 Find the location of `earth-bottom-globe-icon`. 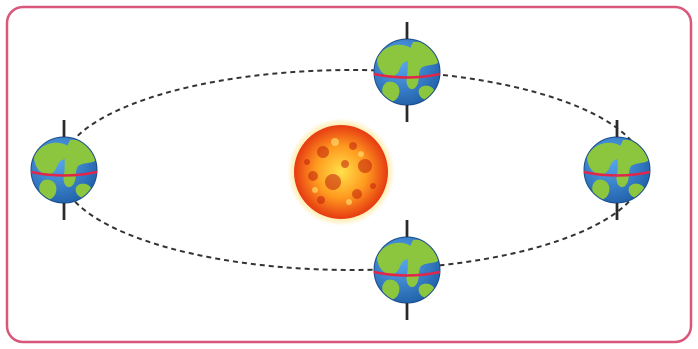

earth-bottom-globe-icon is located at coordinates (407, 270).